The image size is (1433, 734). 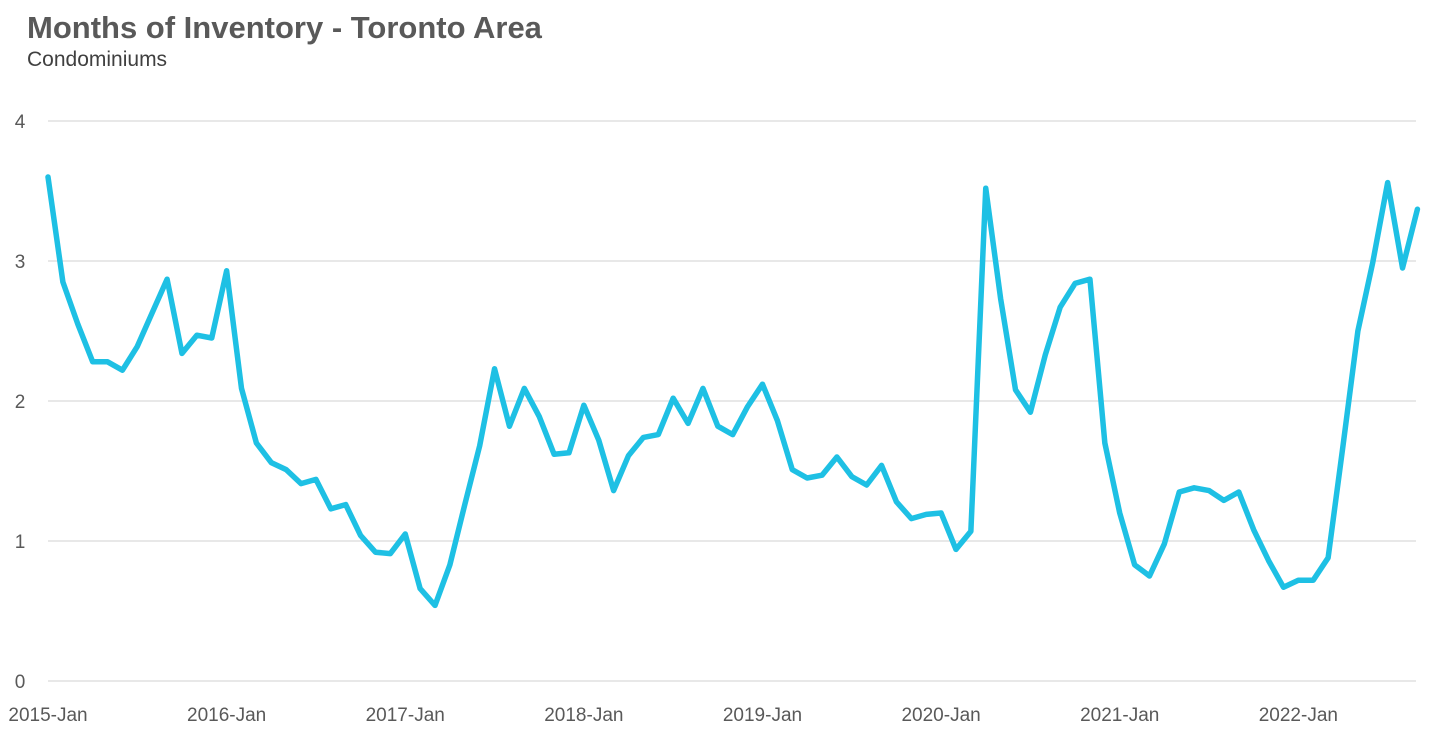 I want to click on x-tick-label: 2021-Jan, so click(x=1119, y=715).